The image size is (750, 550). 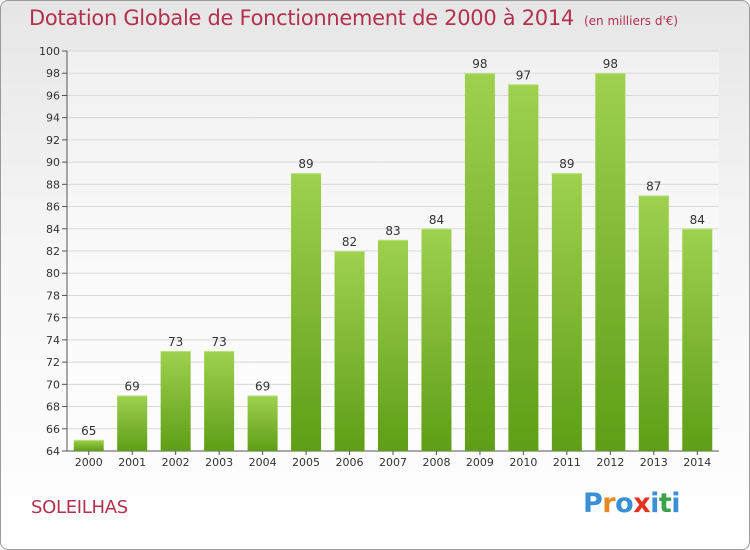 I want to click on y-tick-label: 98, so click(x=53, y=73).